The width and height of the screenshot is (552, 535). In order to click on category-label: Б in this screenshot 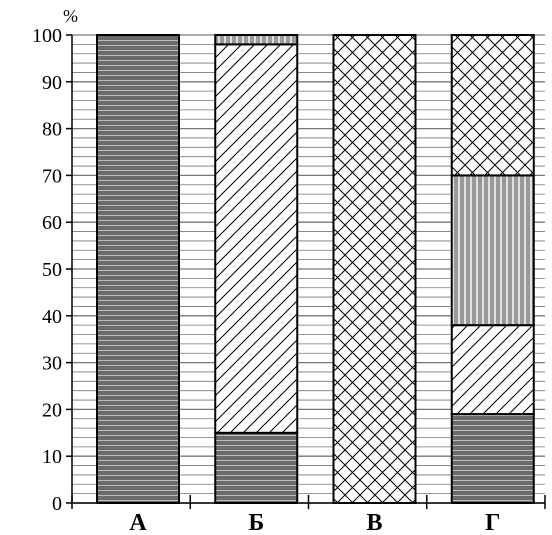, I will do `click(256, 522)`.